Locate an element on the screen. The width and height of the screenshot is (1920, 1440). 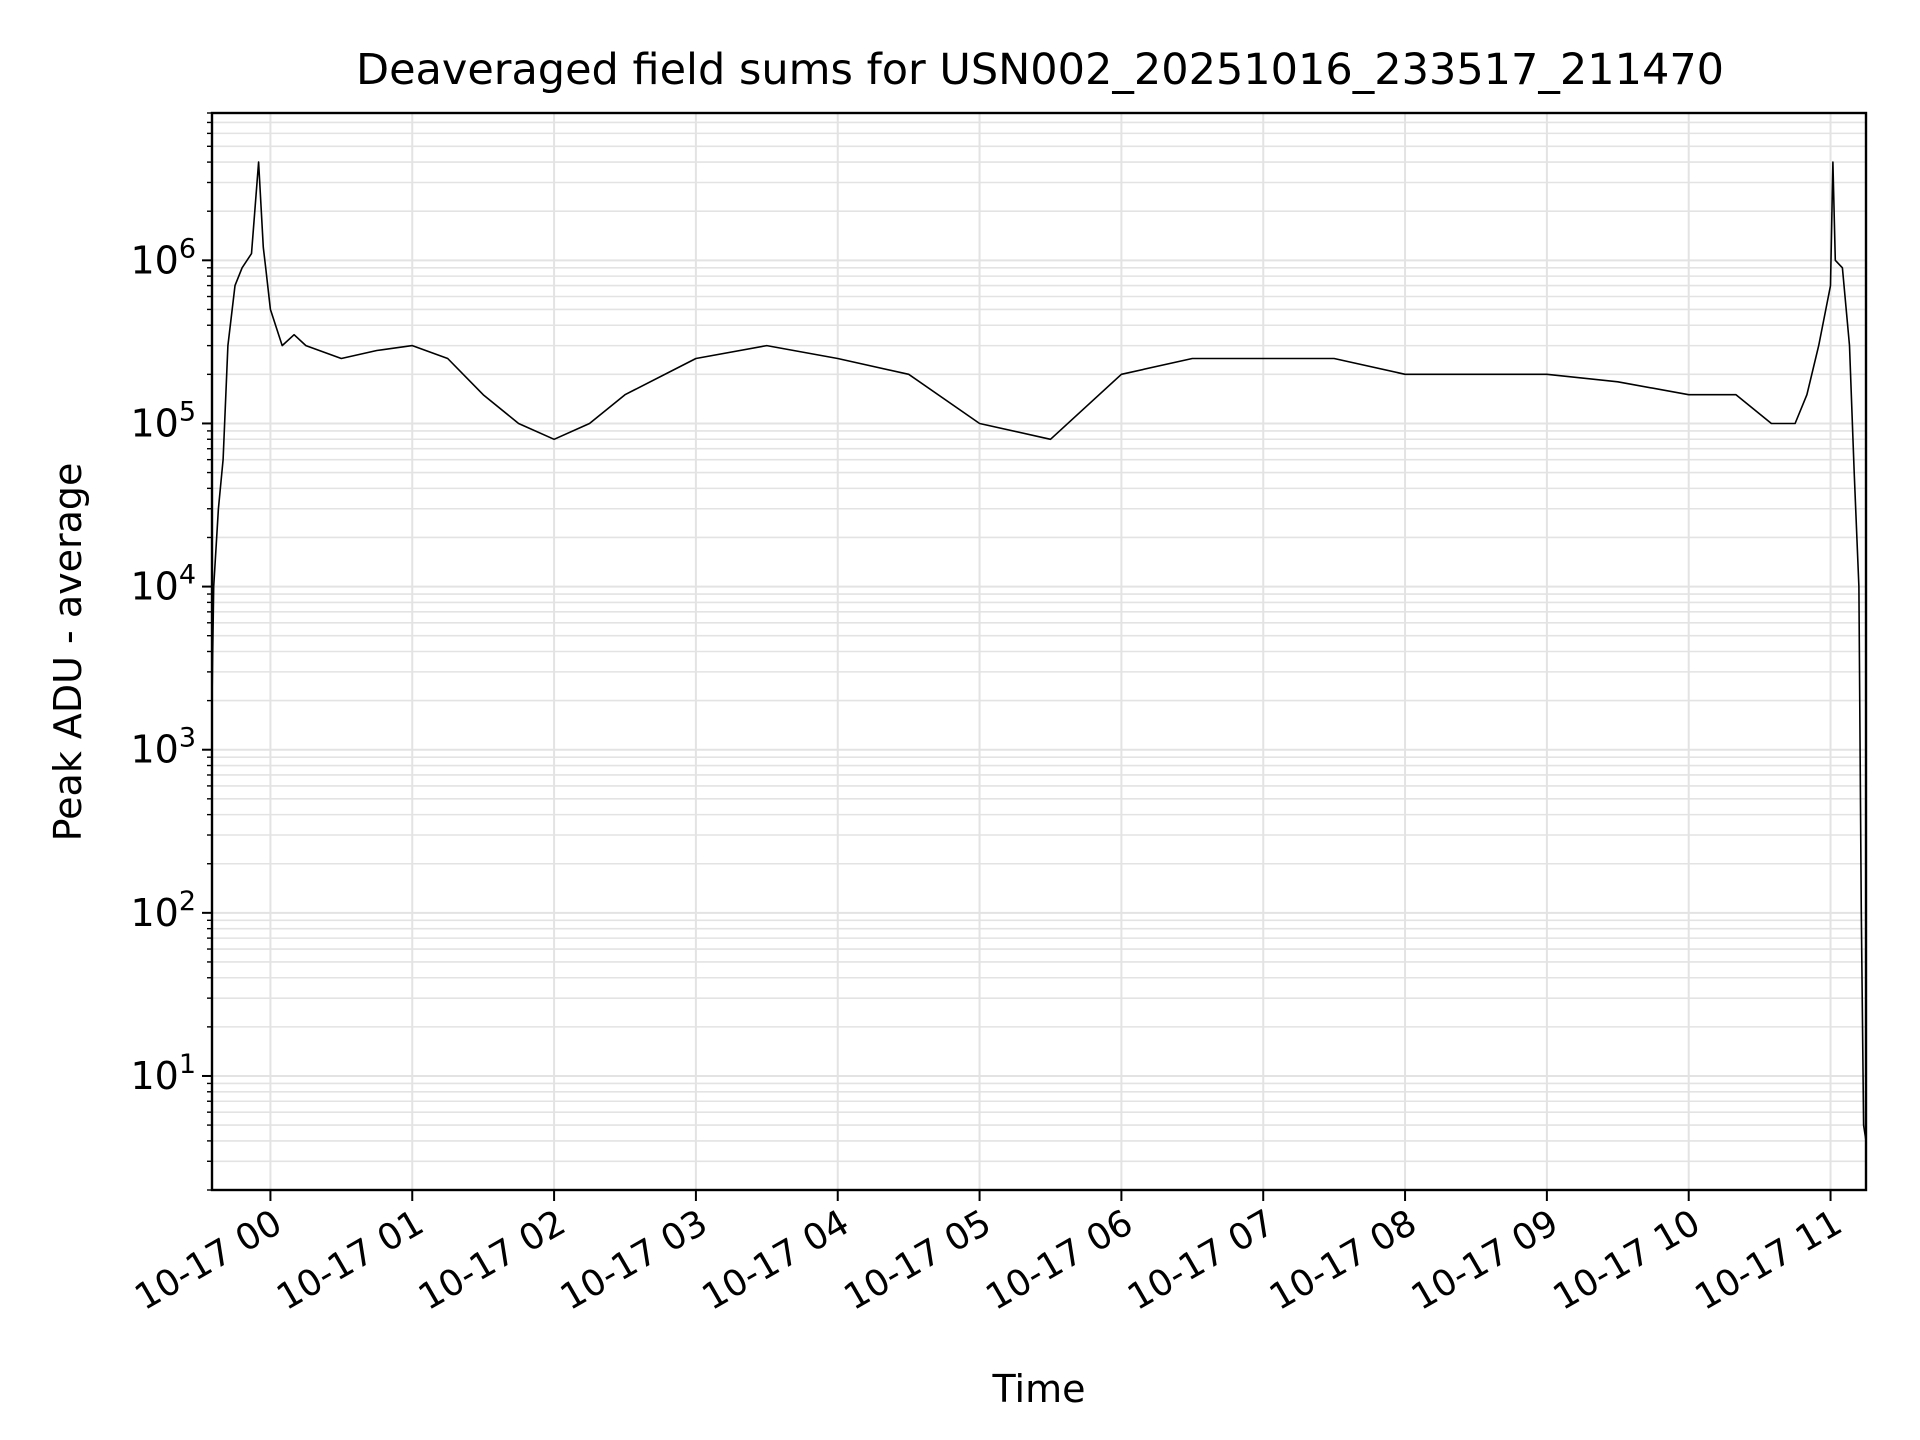
x-tick-label: 10-17 06 is located at coordinates (1059, 1260).